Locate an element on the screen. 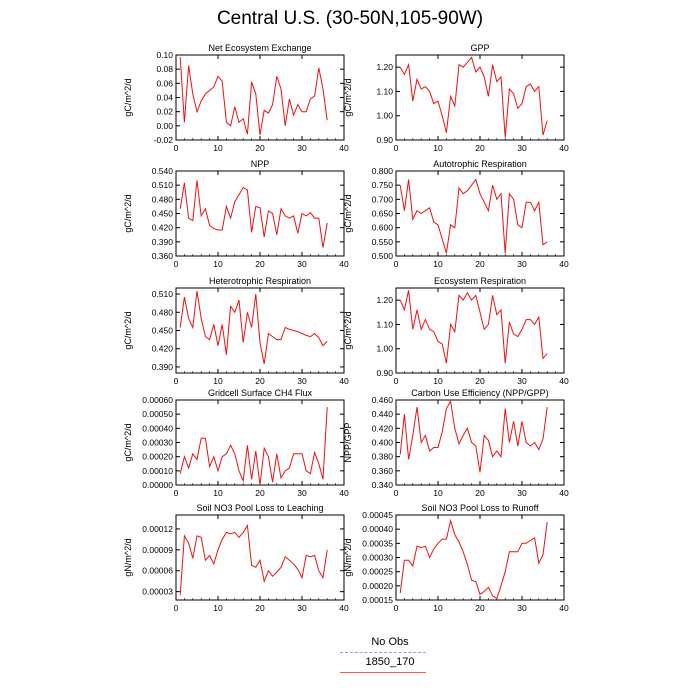 This screenshot has height=700, width=700. legend-line-no-obs is located at coordinates (383, 652).